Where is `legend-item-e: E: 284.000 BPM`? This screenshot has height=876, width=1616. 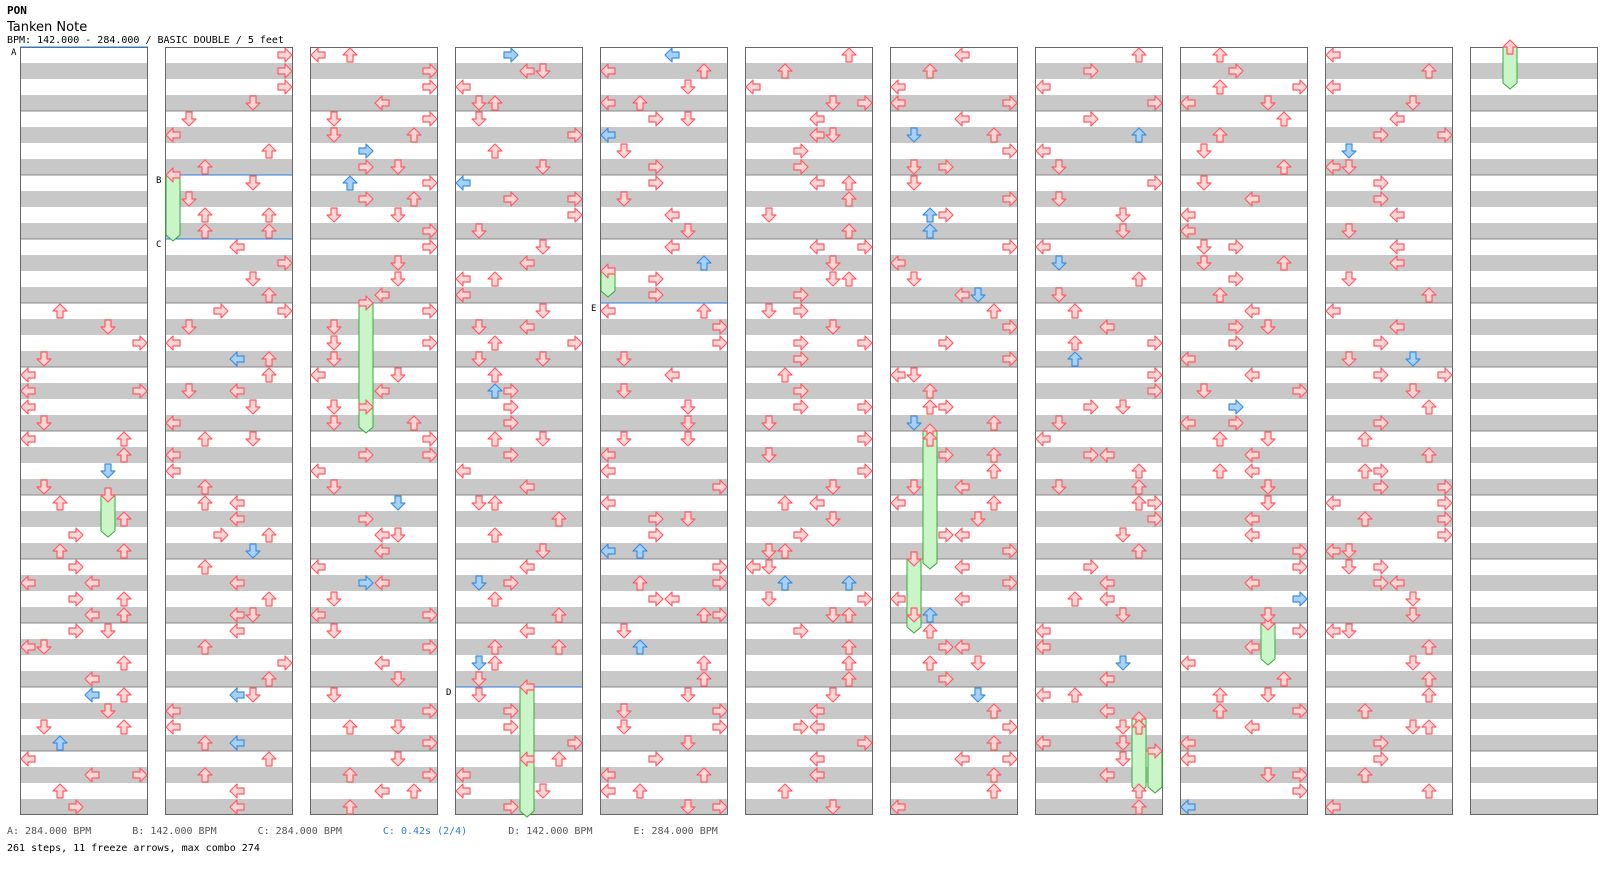
legend-item-e: E: 284.000 BPM is located at coordinates (675, 831).